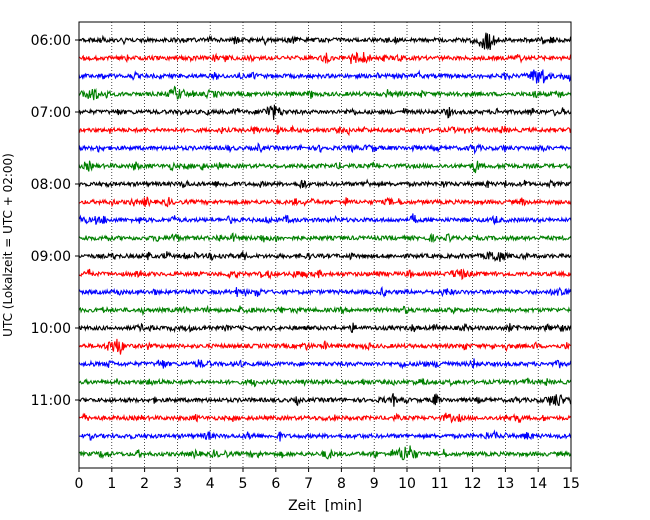 The image size is (650, 520). What do you see at coordinates (341, 484) in the screenshot?
I see `x-tick-label: 8` at bounding box center [341, 484].